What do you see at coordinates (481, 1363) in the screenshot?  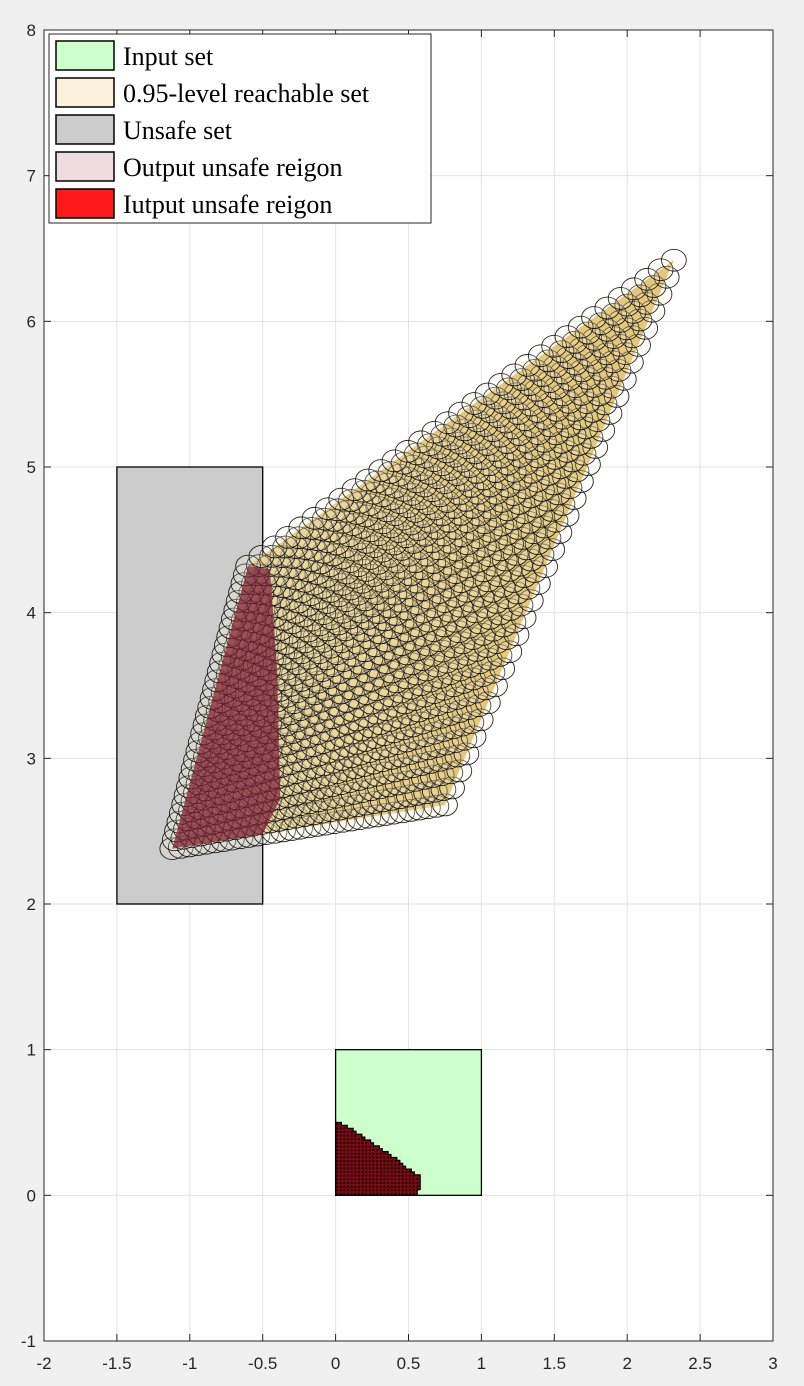 I see `x-tick-label: 1` at bounding box center [481, 1363].